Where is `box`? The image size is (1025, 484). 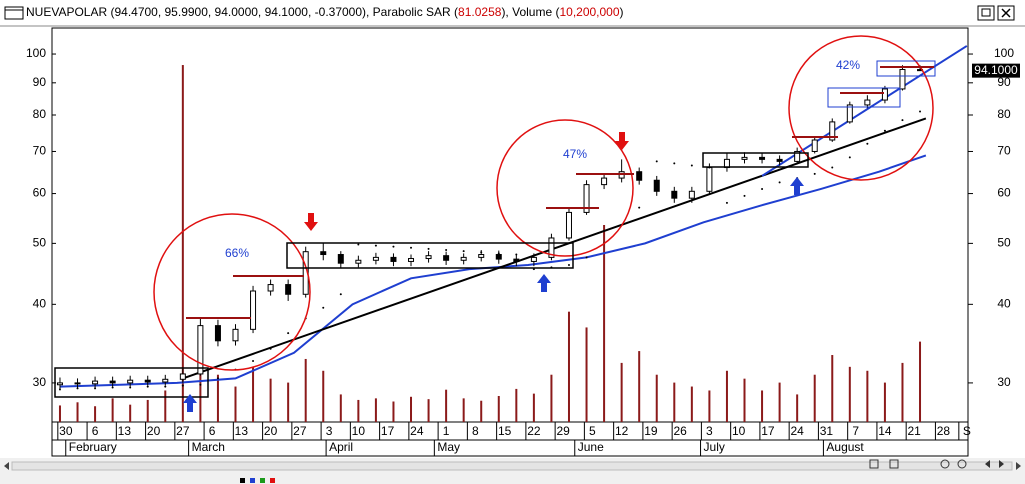
box is located at coordinates (864, 97).